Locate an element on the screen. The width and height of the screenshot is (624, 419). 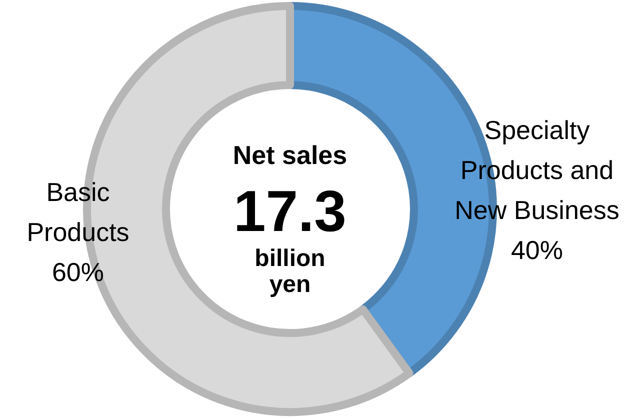
data-label: 40% is located at coordinates (537, 250).